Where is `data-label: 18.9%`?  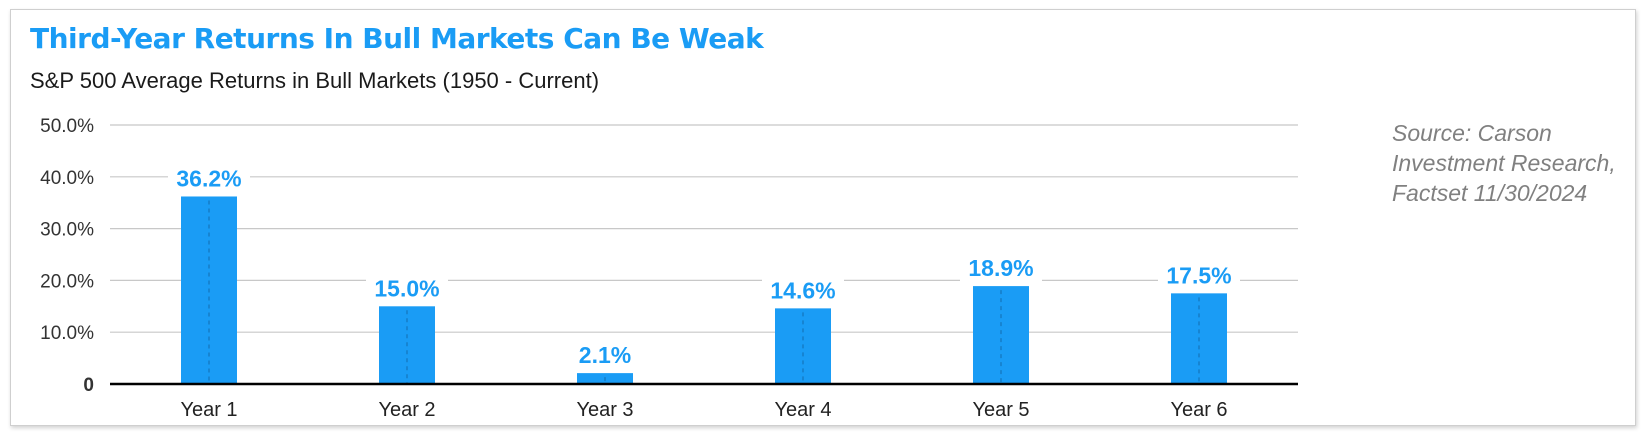
data-label: 18.9% is located at coordinates (1000, 268).